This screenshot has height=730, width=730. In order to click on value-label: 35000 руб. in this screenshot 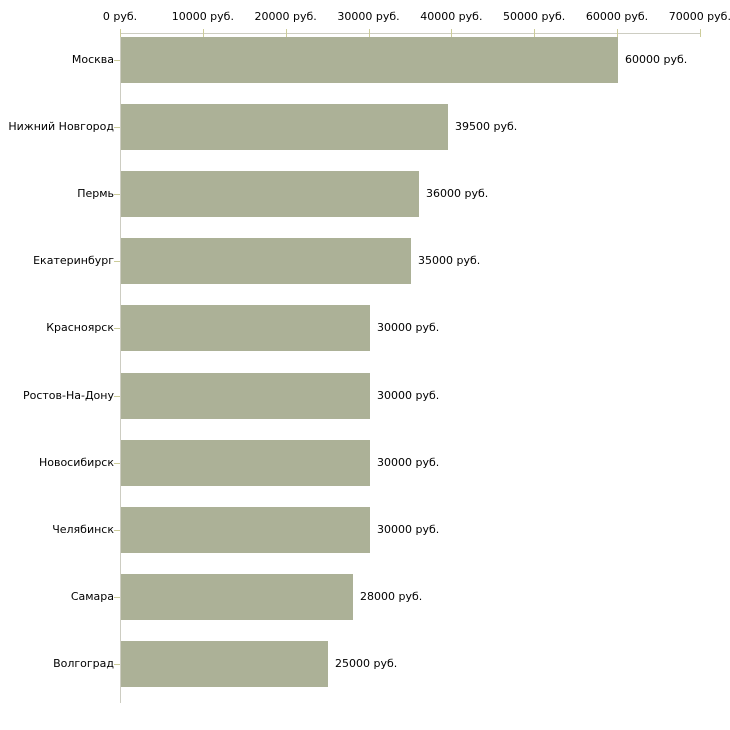, I will do `click(449, 260)`.